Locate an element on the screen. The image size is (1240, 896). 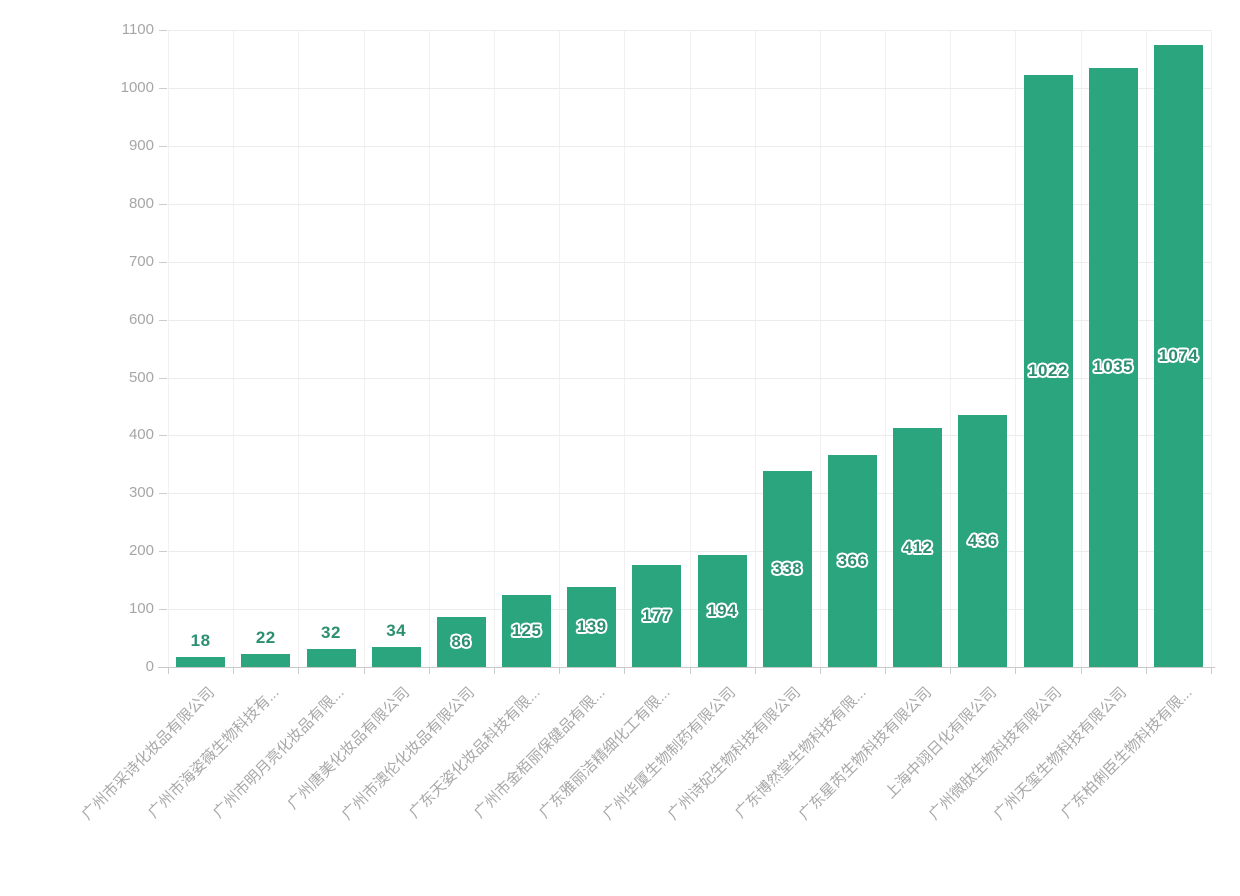
y-axis-label: 500 is located at coordinates (141, 377).